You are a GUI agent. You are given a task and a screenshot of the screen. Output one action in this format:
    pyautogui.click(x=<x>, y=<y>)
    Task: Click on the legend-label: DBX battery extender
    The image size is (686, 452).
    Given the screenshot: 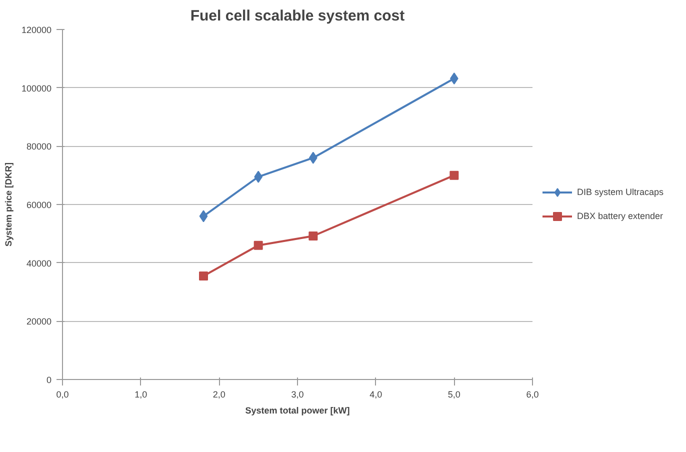 What is the action you would take?
    pyautogui.click(x=620, y=216)
    